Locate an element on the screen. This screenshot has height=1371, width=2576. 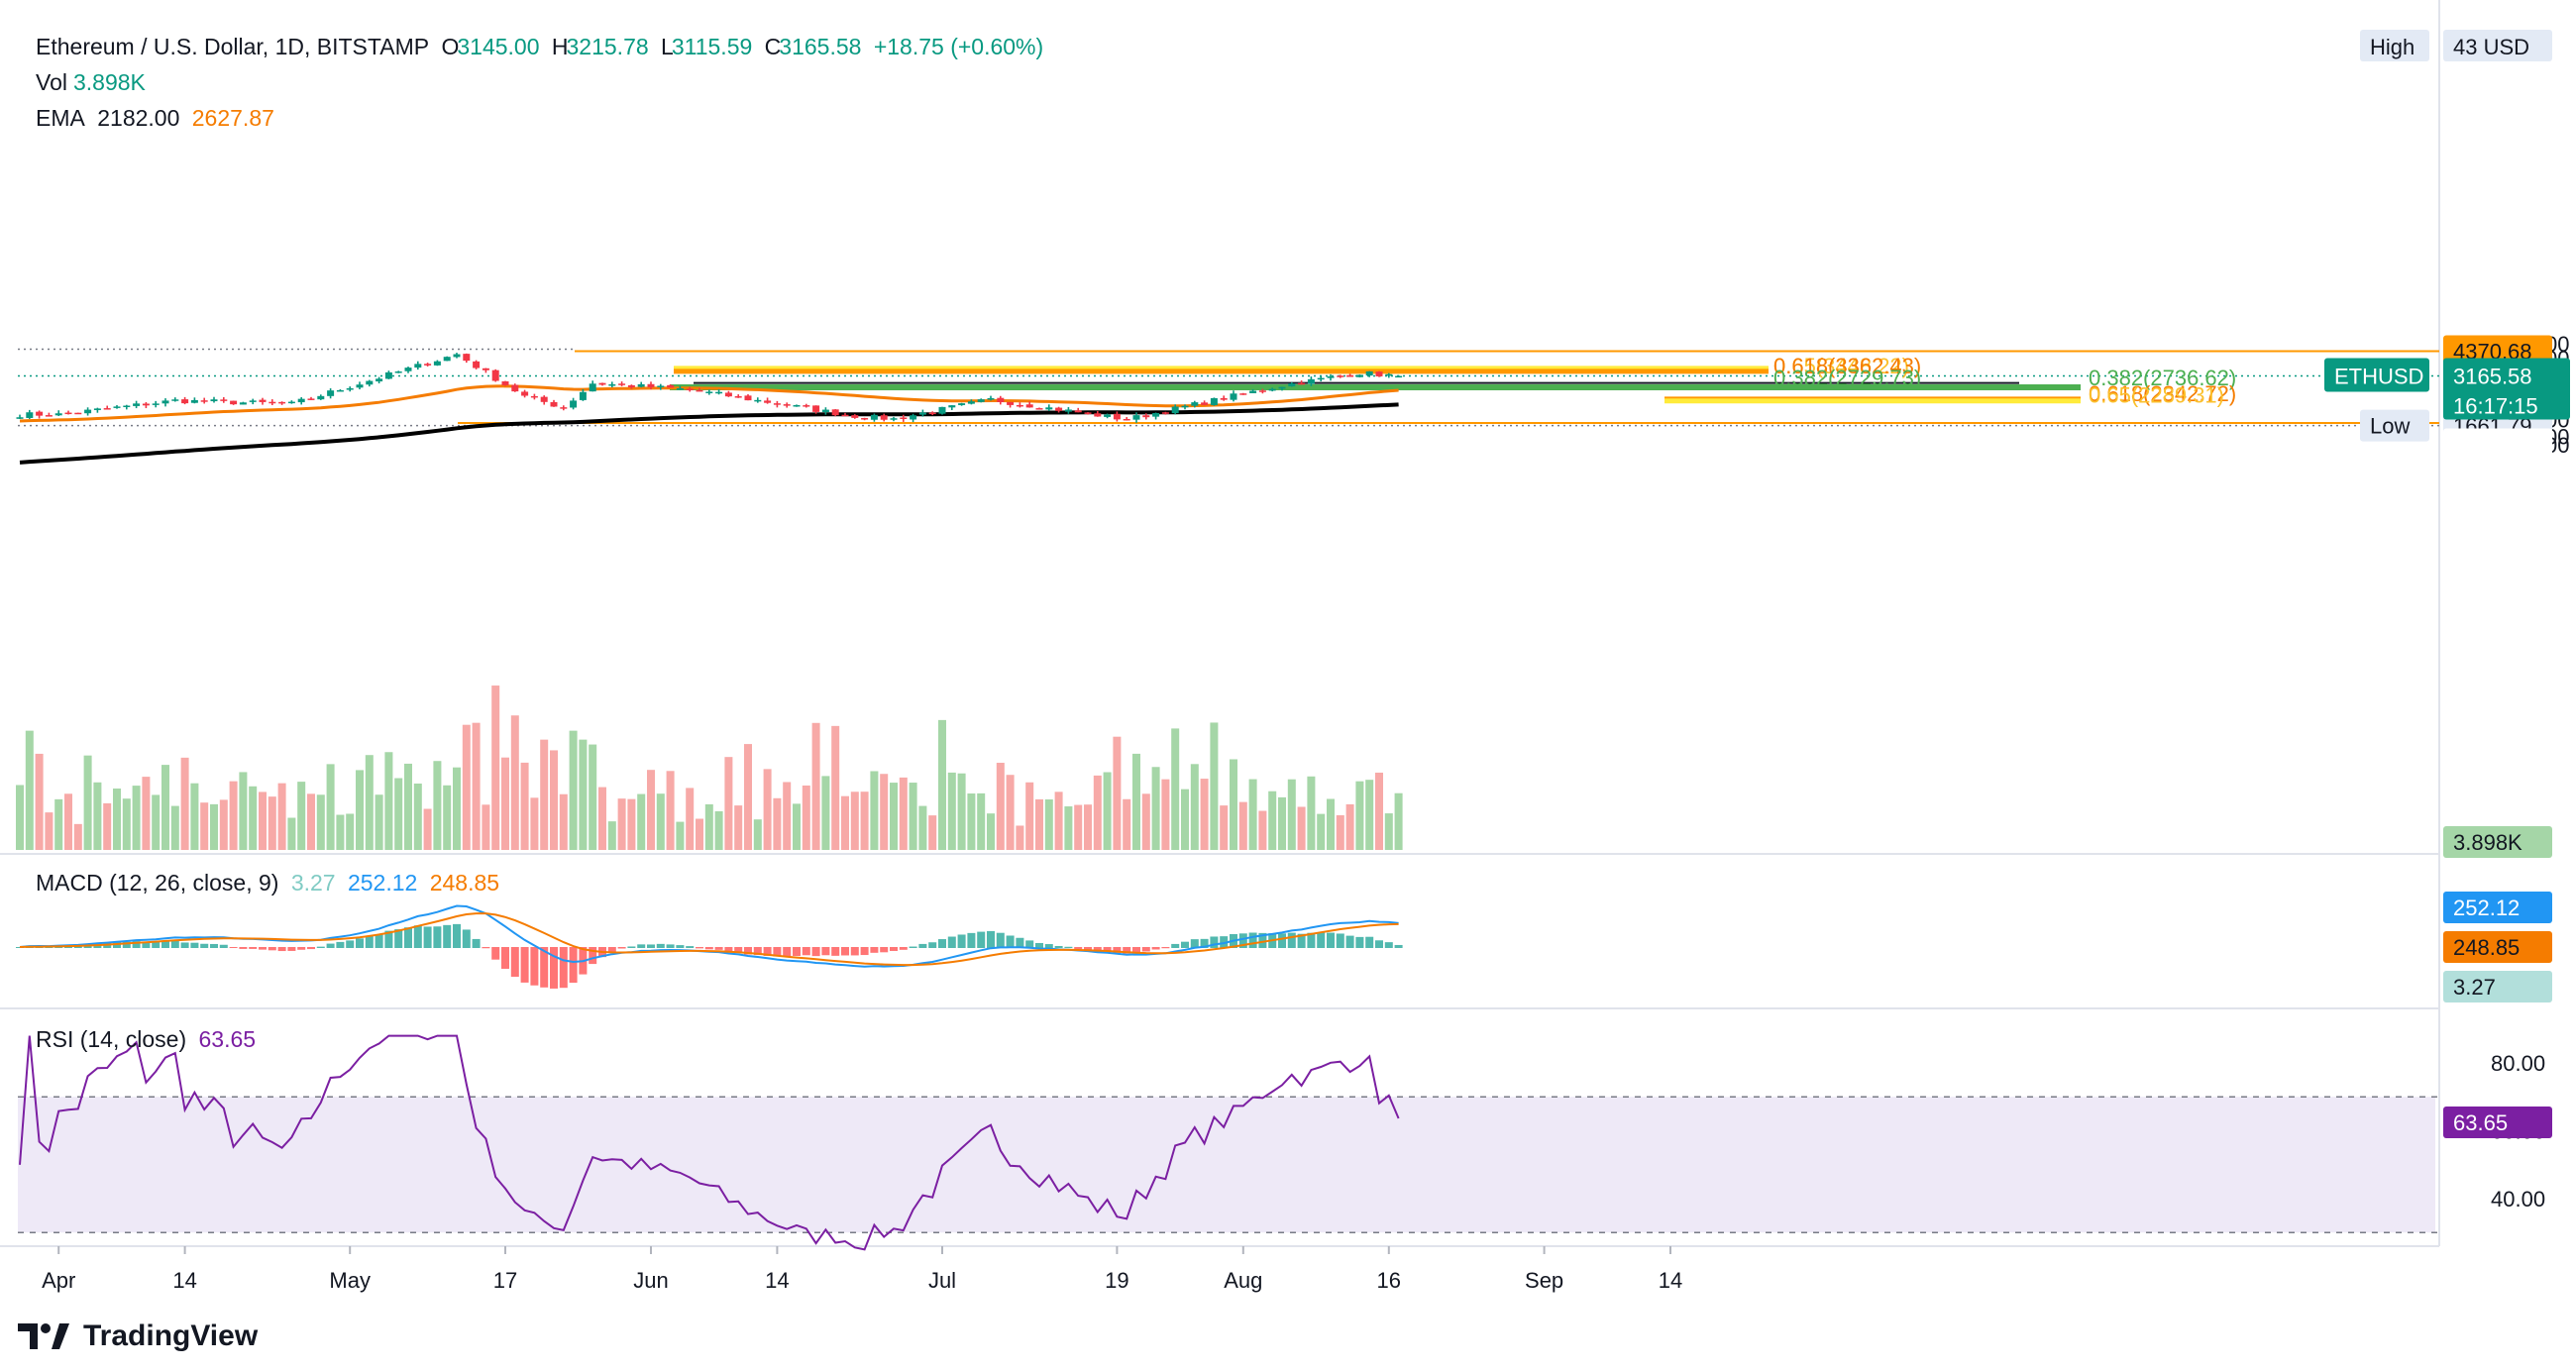
macd-signal-badge-bg is located at coordinates (2497, 947).